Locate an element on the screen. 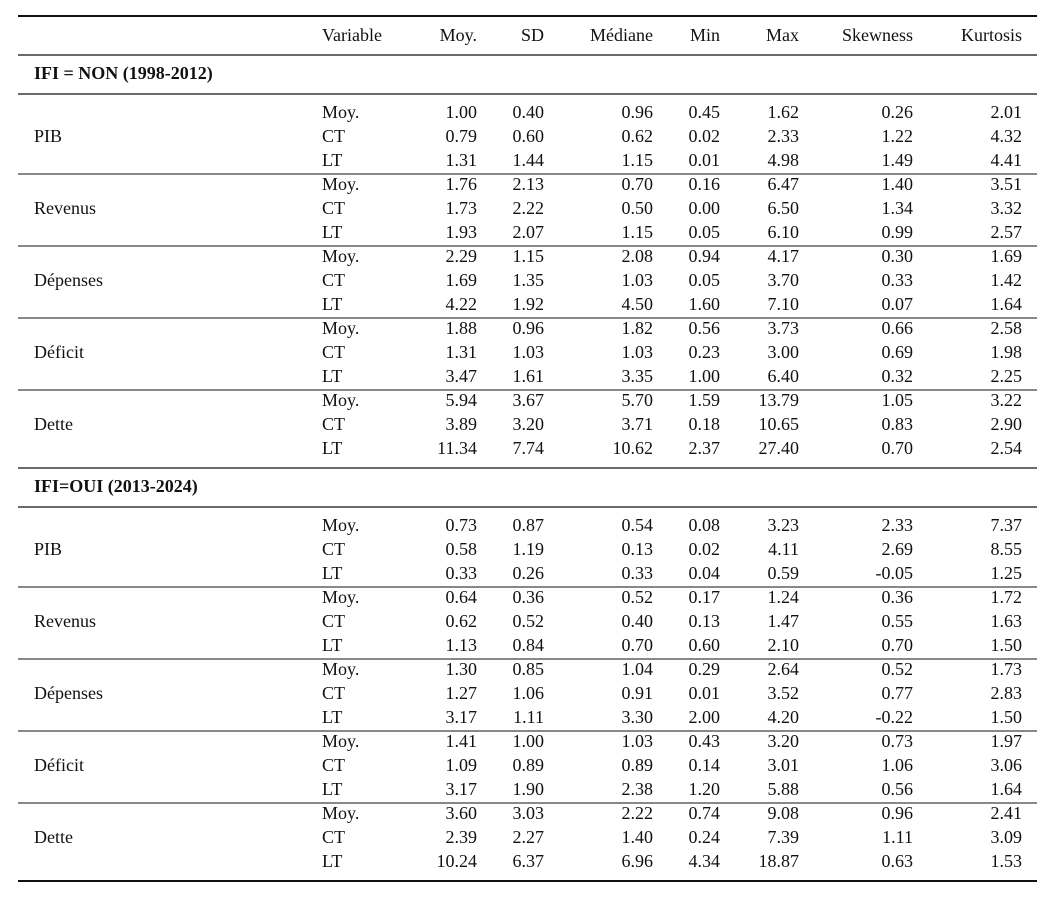  cell-value: 0.74 is located at coordinates (705, 813).